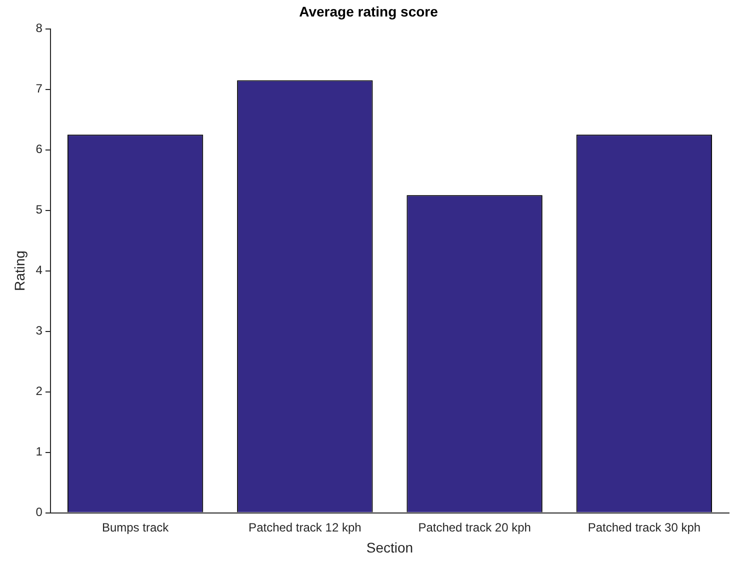  Describe the element at coordinates (39, 89) in the screenshot. I see `y-tick-label: 7` at that location.